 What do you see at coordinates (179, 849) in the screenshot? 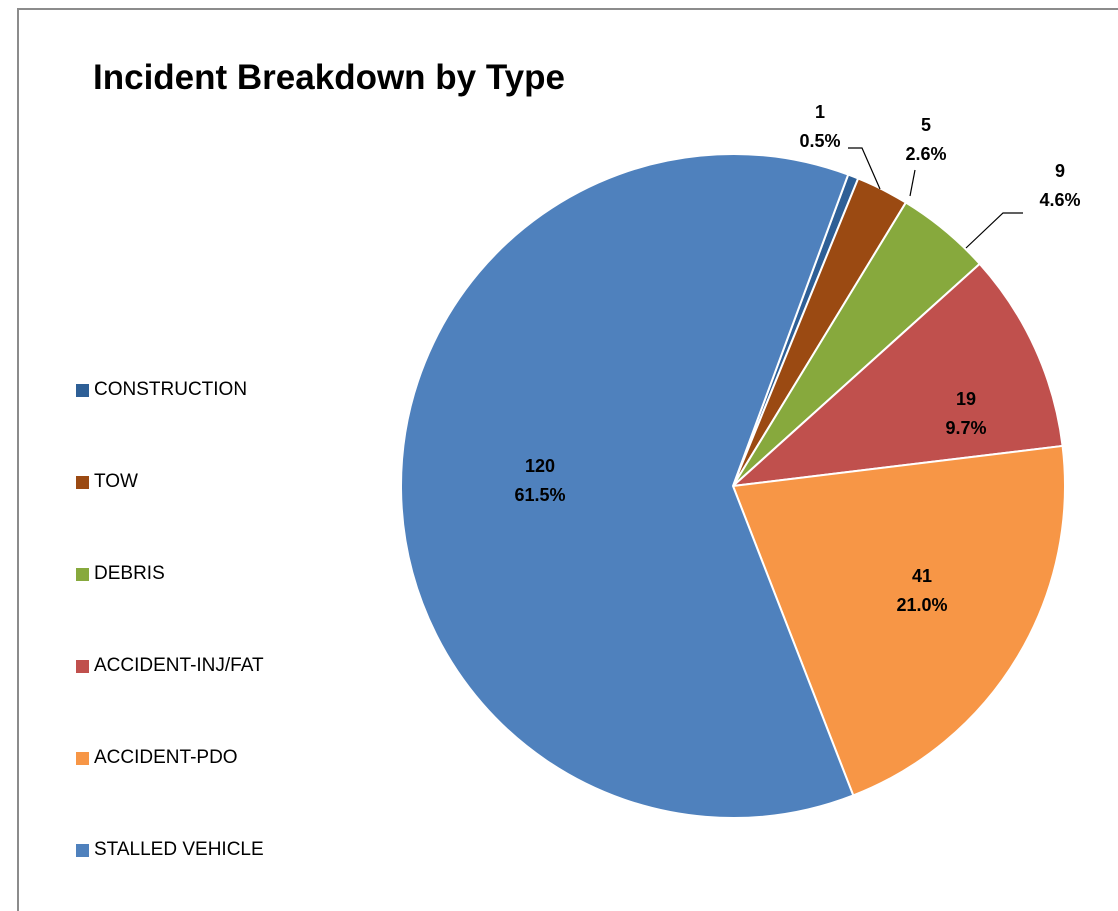
I see `legend-label-stalled-vehicle: STALLED VEHICLE` at bounding box center [179, 849].